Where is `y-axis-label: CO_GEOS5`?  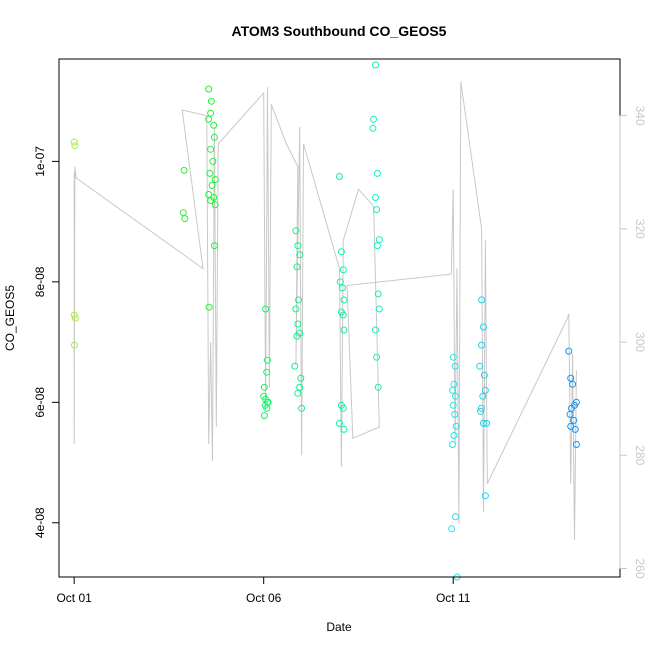
y-axis-label: CO_GEOS5 is located at coordinates (10, 318).